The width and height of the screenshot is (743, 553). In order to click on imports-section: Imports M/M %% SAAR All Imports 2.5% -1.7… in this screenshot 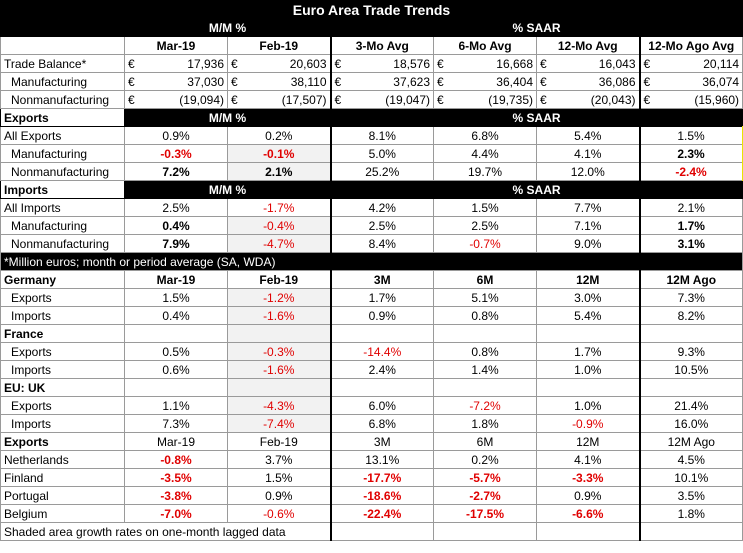, I will do `click(371, 216)`.